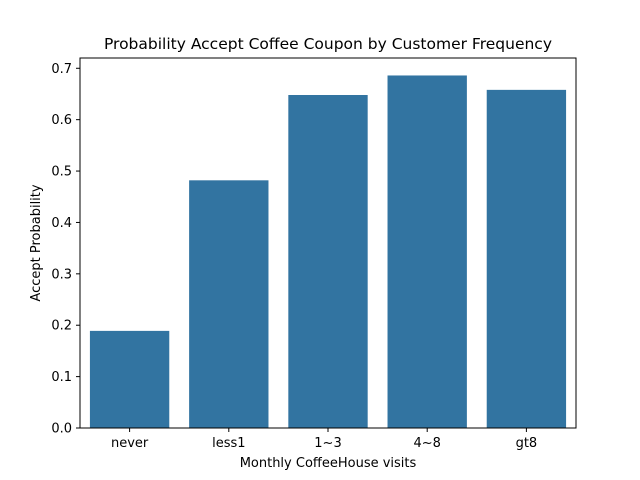 The width and height of the screenshot is (640, 480). What do you see at coordinates (328, 463) in the screenshot?
I see `x-axis-title: Monthly CoffeeHouse visits` at bounding box center [328, 463].